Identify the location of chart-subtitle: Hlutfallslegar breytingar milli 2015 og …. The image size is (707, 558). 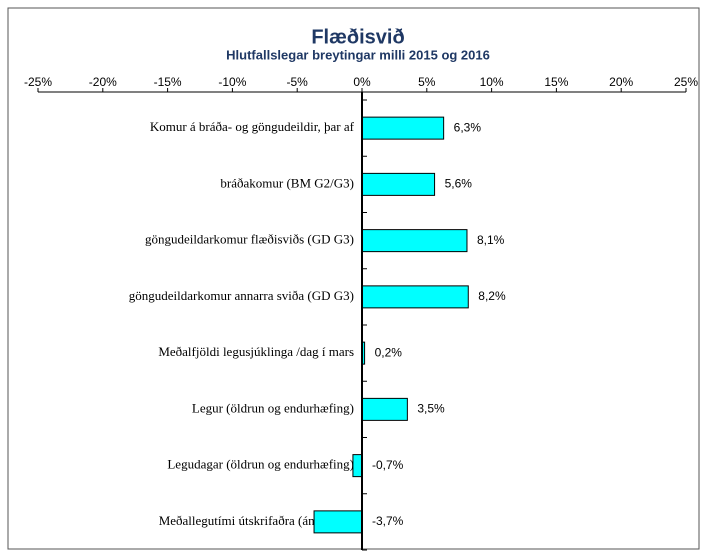
(358, 54).